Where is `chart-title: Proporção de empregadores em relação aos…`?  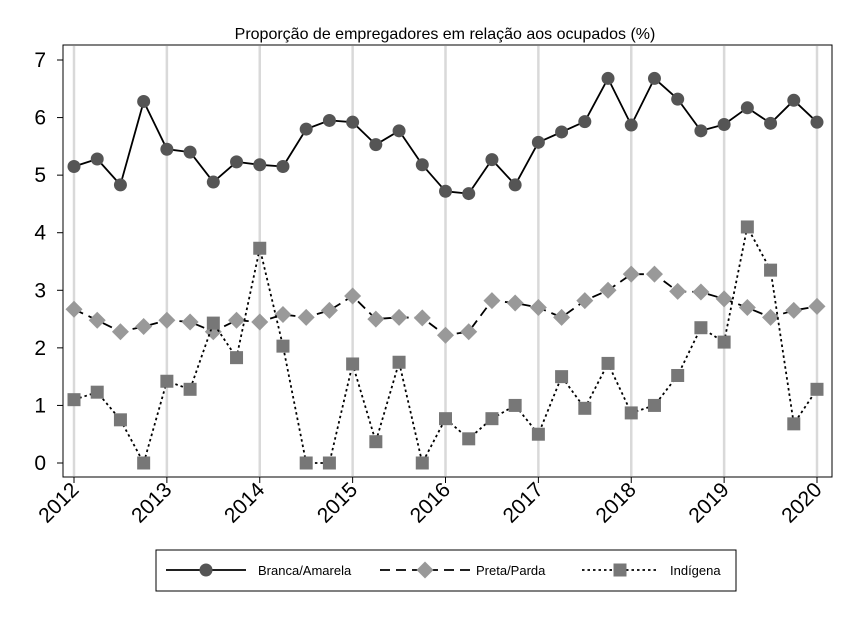 chart-title: Proporção de empregadores em relação aos… is located at coordinates (445, 34).